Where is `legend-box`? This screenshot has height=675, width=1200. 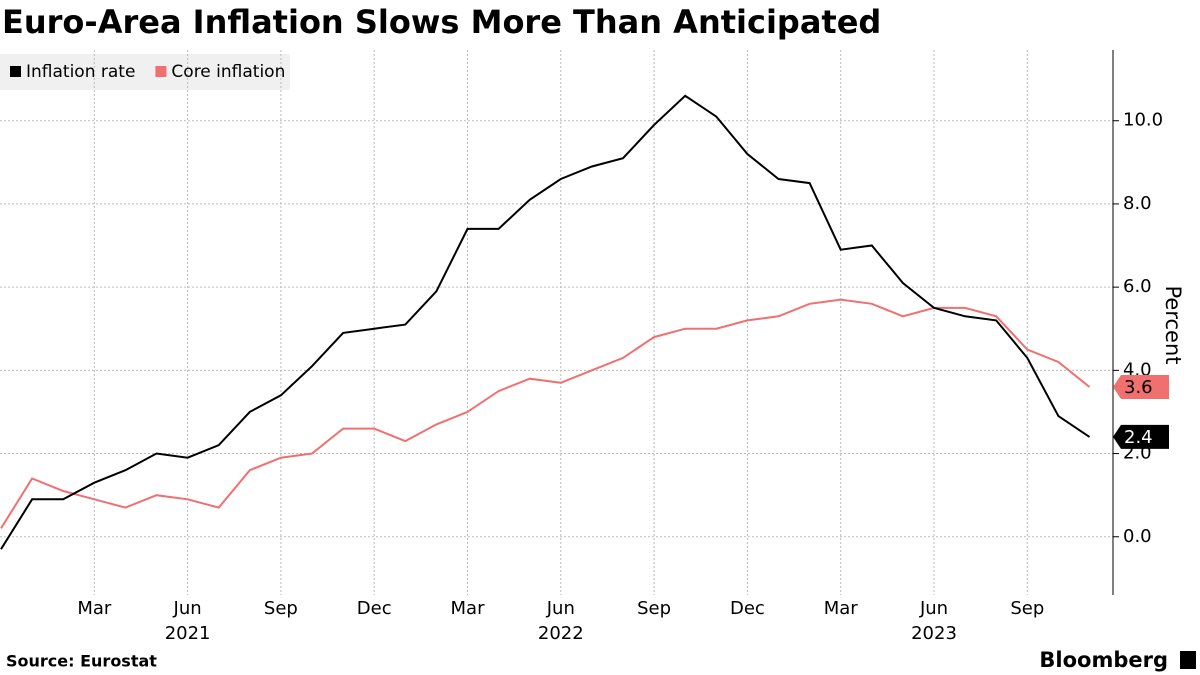
legend-box is located at coordinates (145, 72).